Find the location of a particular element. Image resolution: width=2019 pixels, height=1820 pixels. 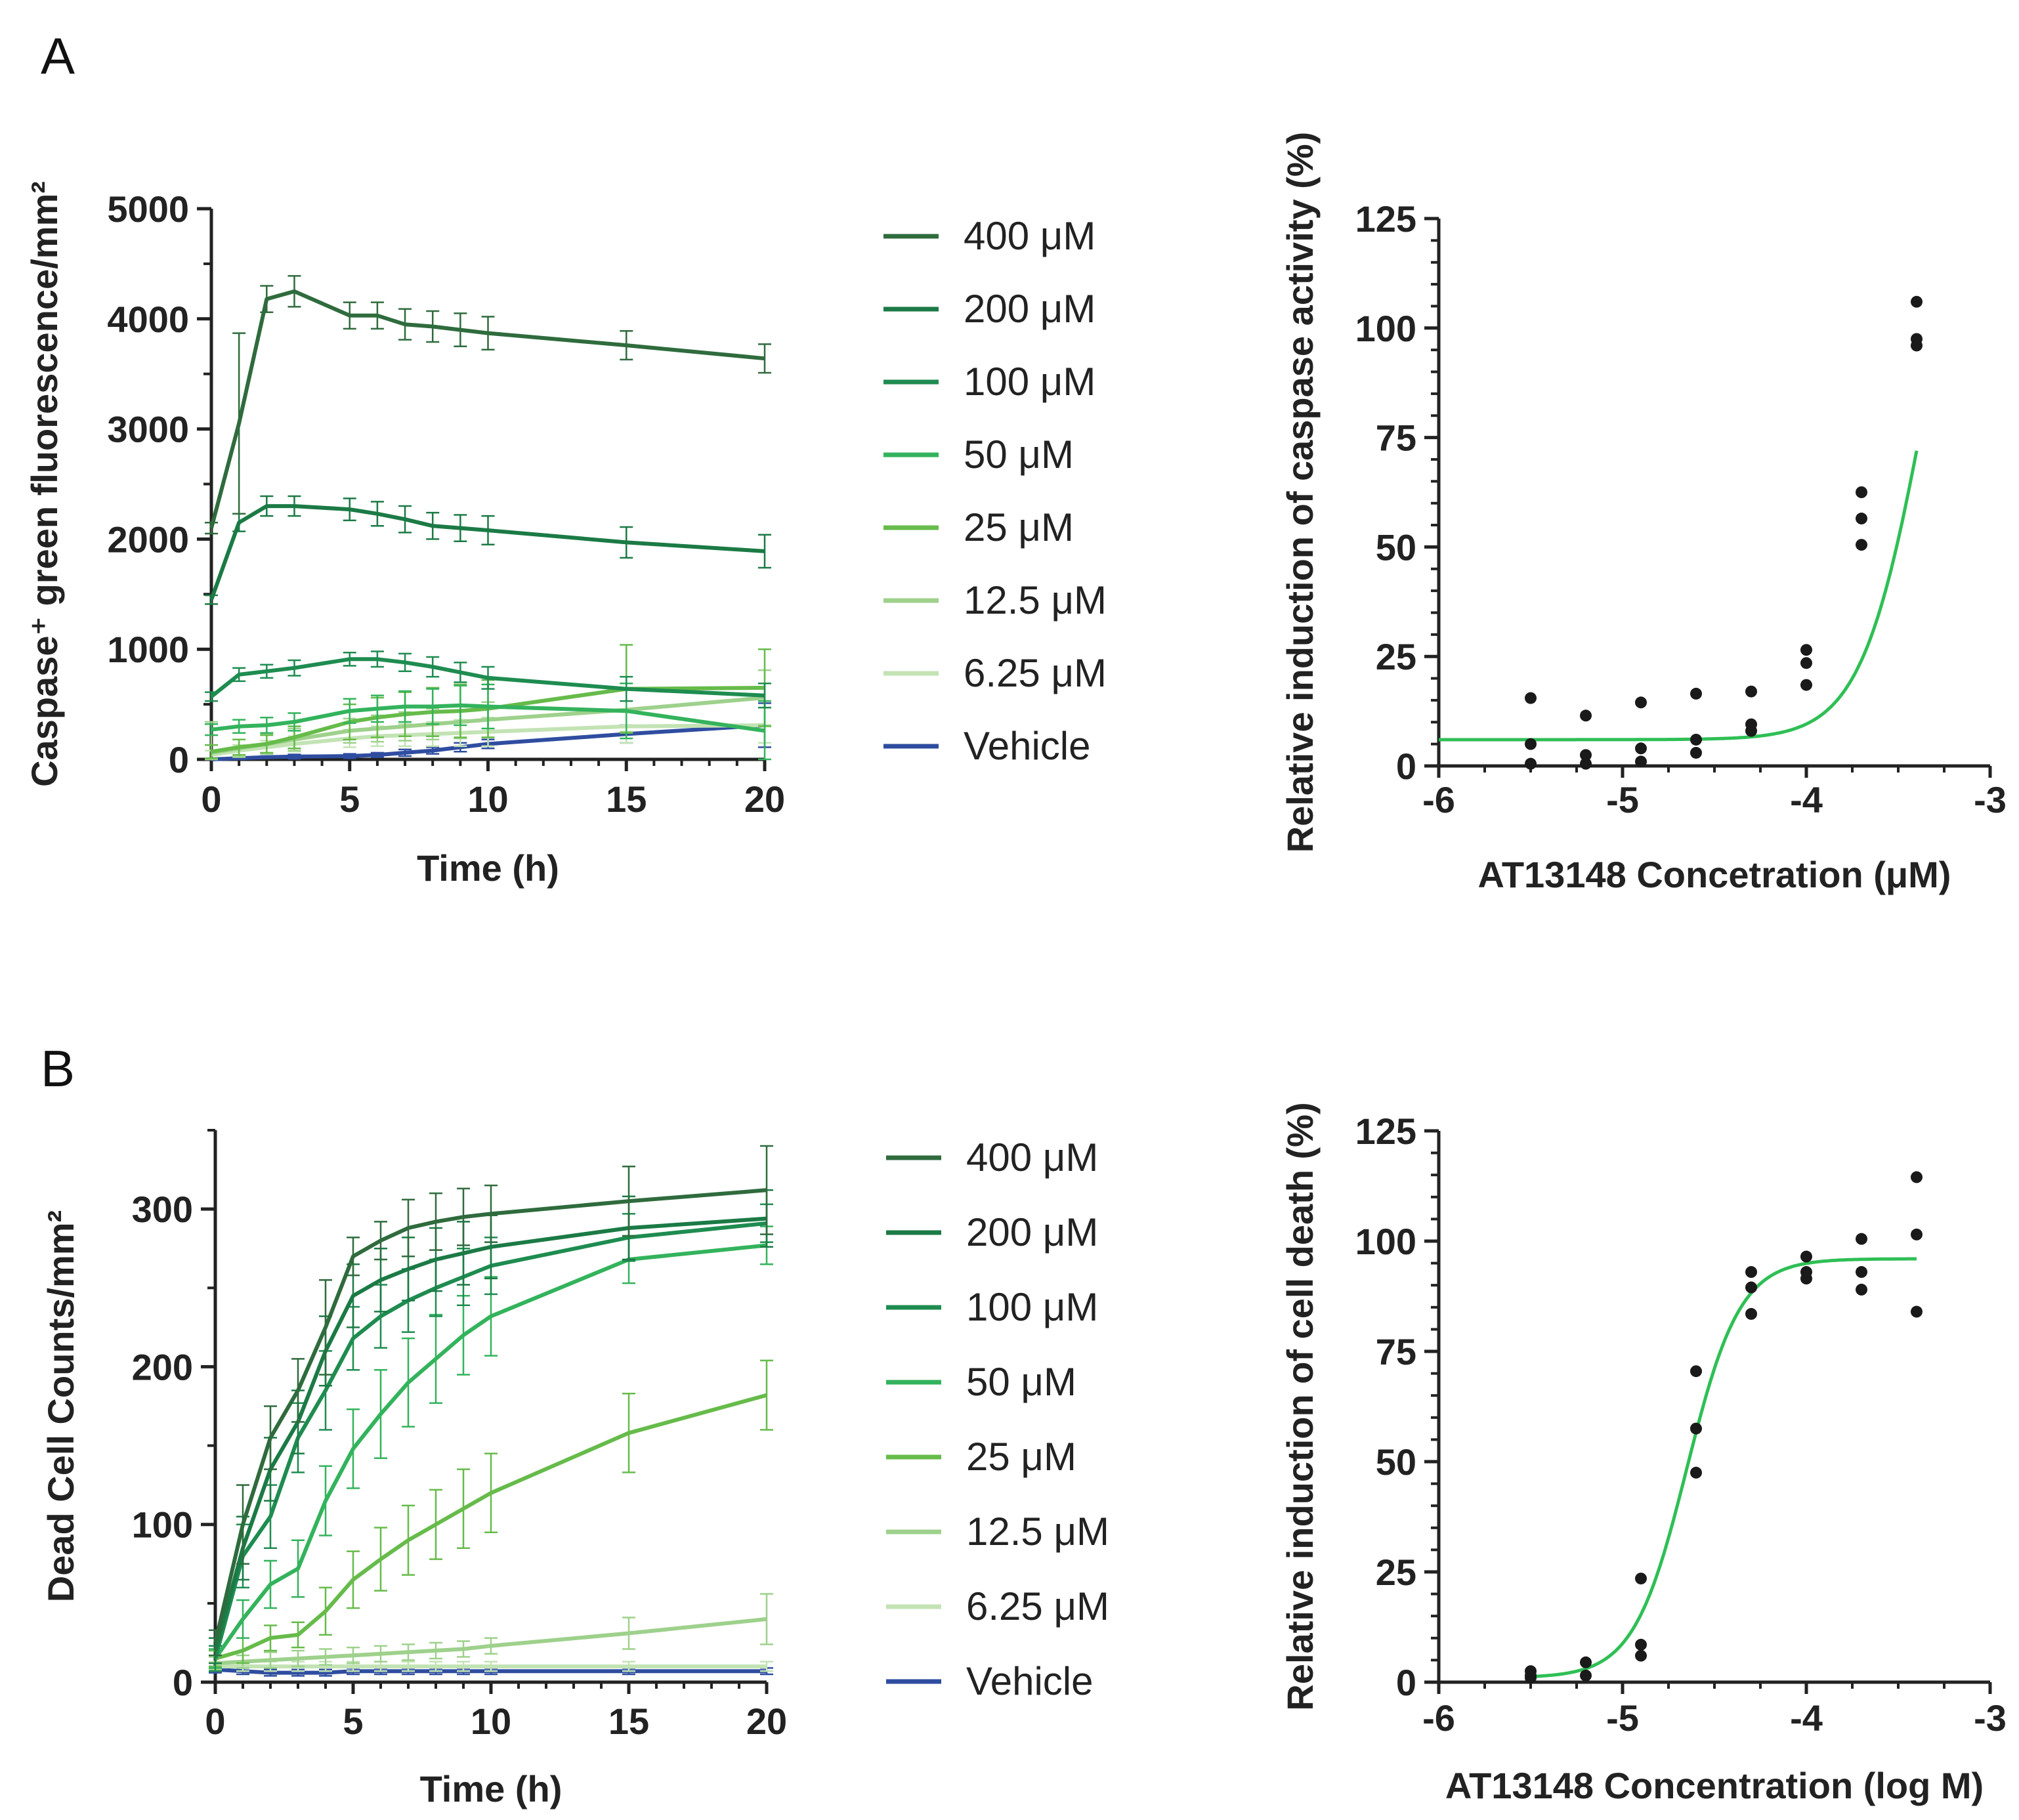

x-tick-label: 0 is located at coordinates (215, 1721).